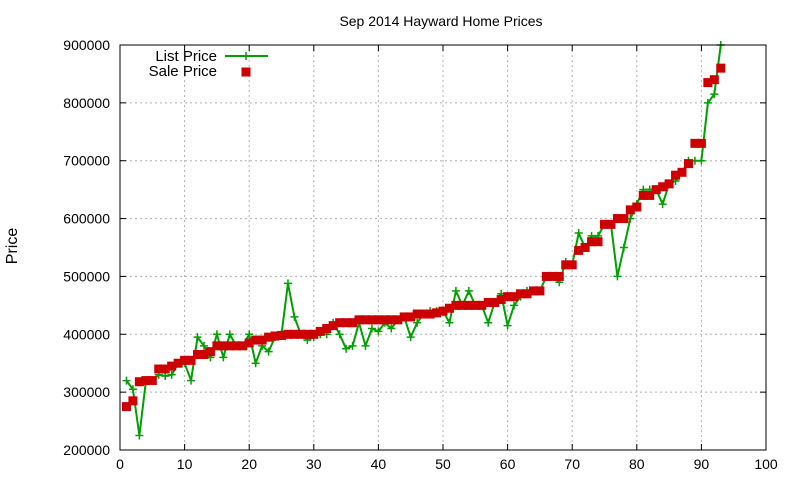  Describe the element at coordinates (249, 464) in the screenshot. I see `x-tick-label: 20` at that location.